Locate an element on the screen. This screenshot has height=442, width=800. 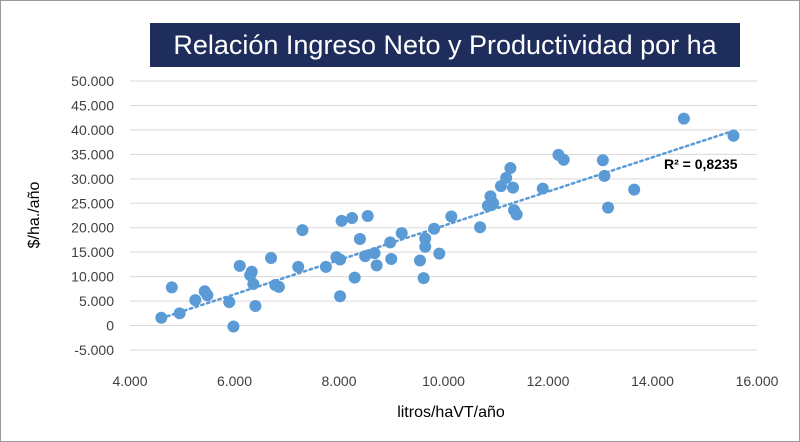
y-tick-label: 40.000 is located at coordinates (92, 130).